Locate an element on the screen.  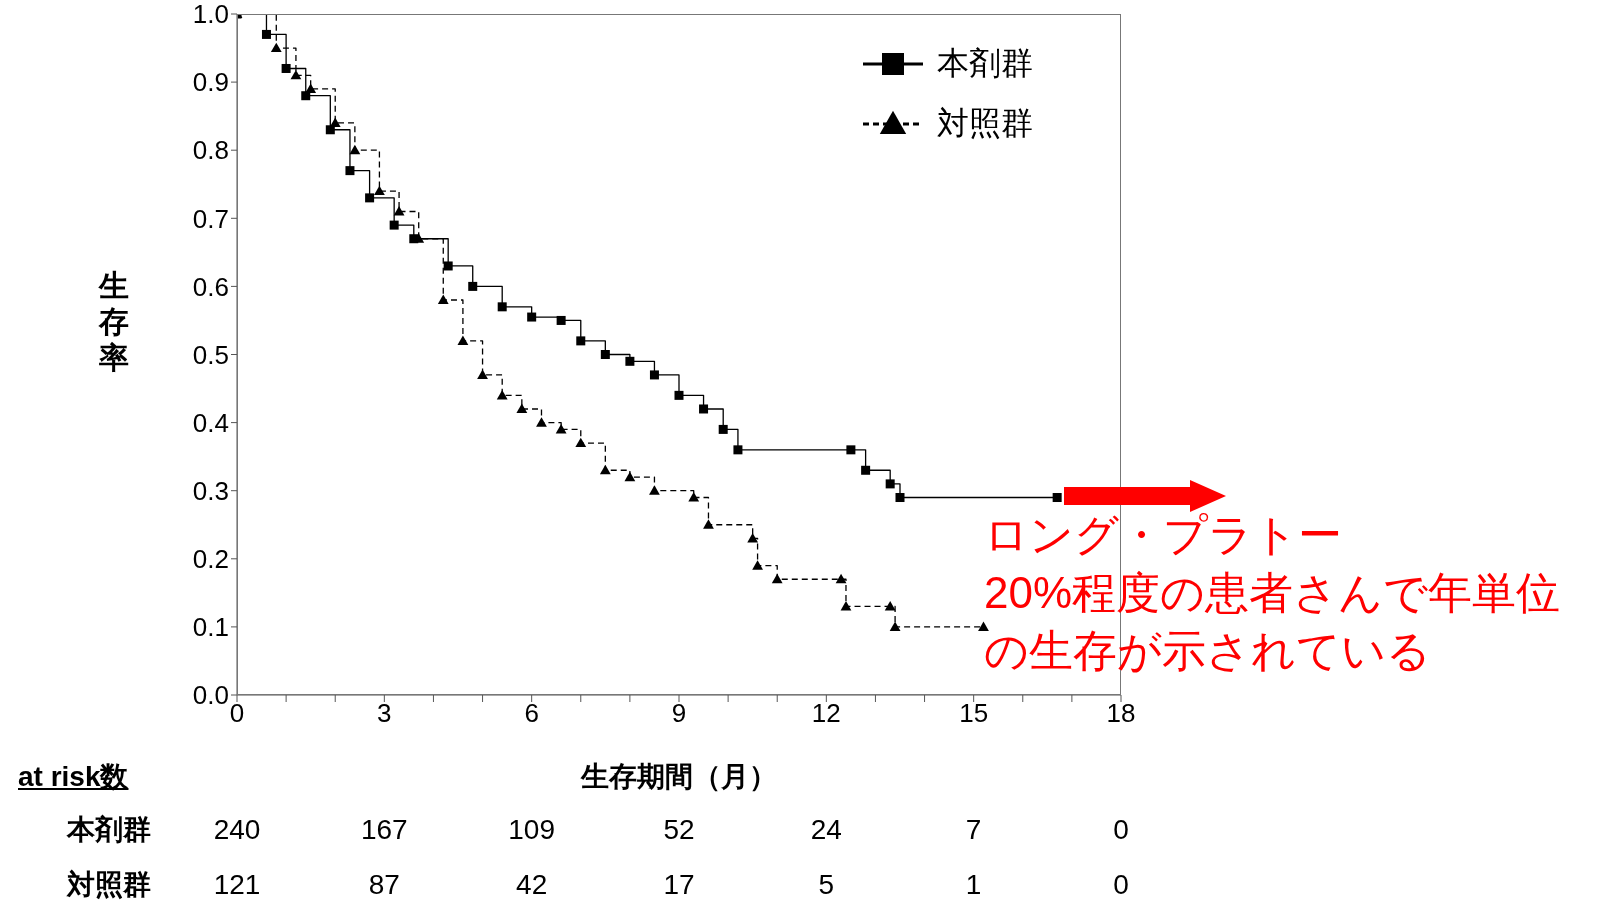
y-tick-label: 0.4 is located at coordinates (210, 422).